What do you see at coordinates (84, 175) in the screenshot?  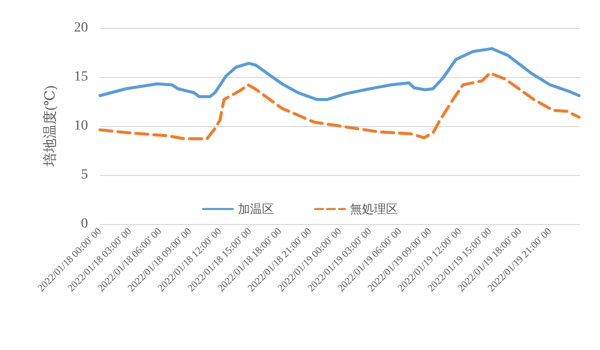 I see `y-tick-label: 5` at bounding box center [84, 175].